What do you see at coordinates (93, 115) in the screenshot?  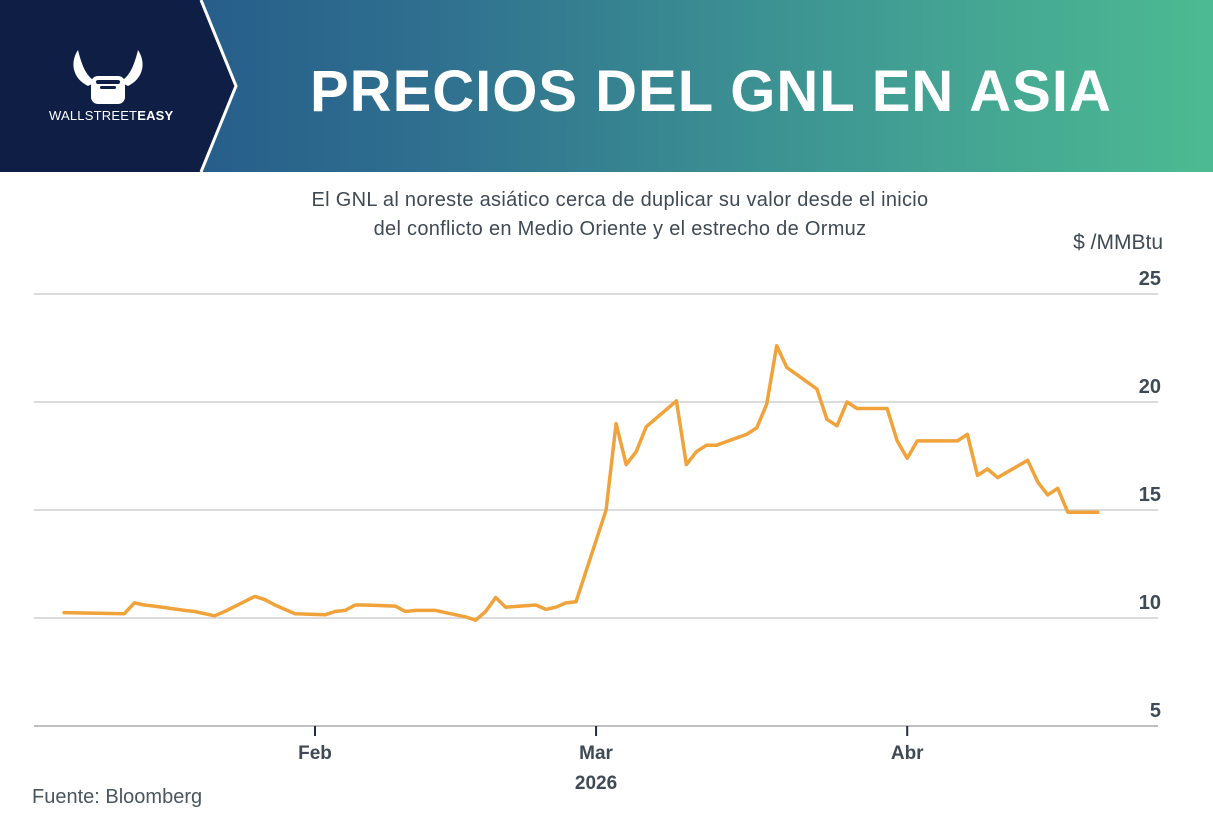 I see `brand-name-light: WALLSTREET` at bounding box center [93, 115].